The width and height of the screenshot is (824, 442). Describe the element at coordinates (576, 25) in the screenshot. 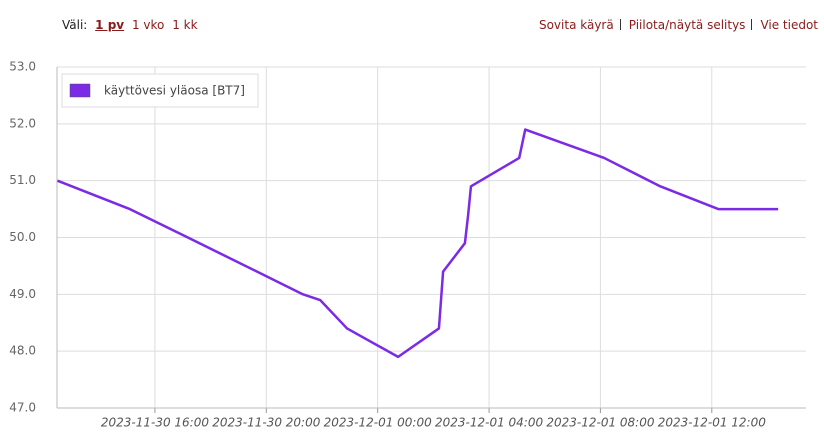

I see `action-link: Sovita käyrä` at that location.